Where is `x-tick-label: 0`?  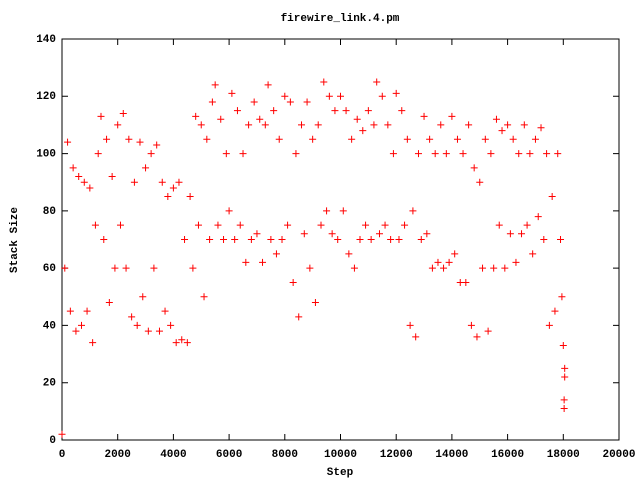 x-tick-label: 0 is located at coordinates (62, 455).